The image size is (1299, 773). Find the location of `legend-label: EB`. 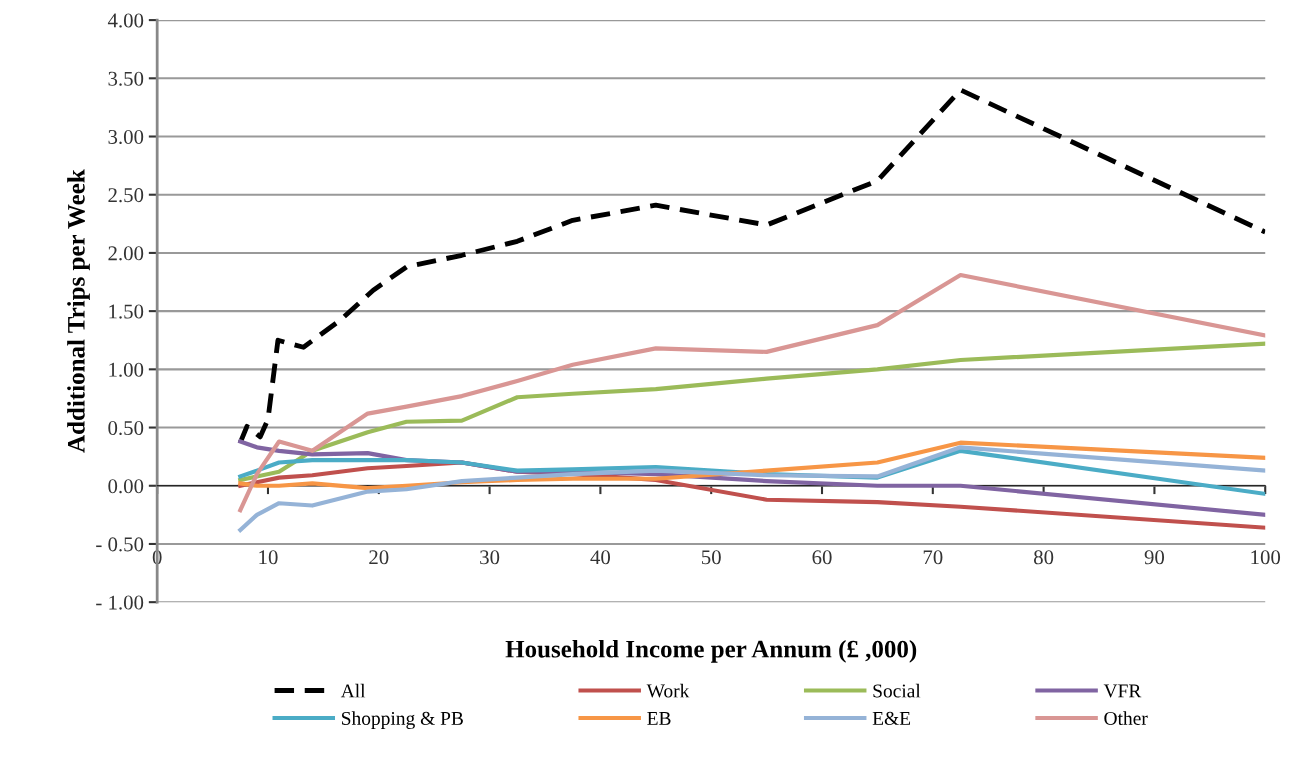

legend-label: EB is located at coordinates (659, 718).